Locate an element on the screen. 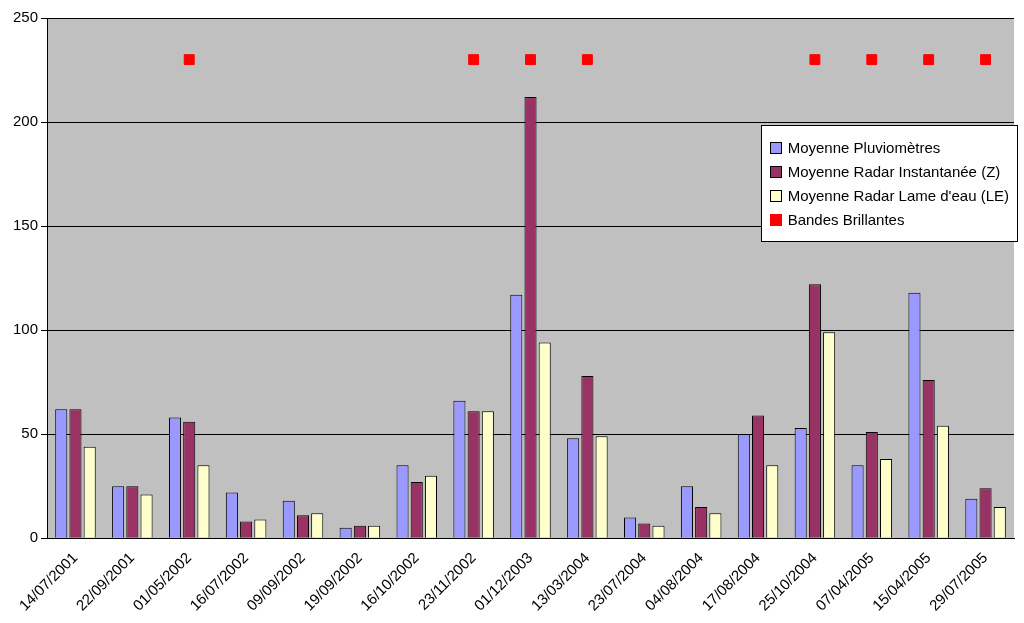 The width and height of the screenshot is (1024, 623). legend-label: Bandes Brillantes is located at coordinates (846, 219).